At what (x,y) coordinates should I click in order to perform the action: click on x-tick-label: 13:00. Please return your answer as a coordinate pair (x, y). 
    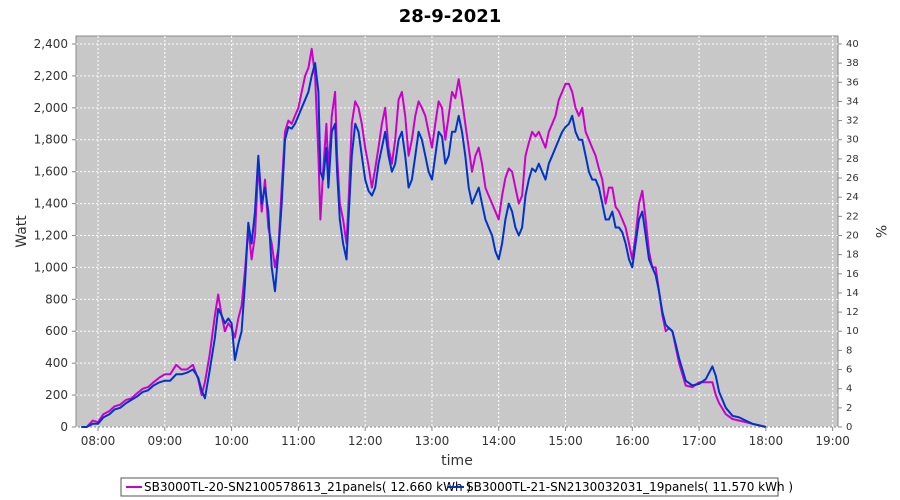
    Looking at the image, I should click on (432, 441).